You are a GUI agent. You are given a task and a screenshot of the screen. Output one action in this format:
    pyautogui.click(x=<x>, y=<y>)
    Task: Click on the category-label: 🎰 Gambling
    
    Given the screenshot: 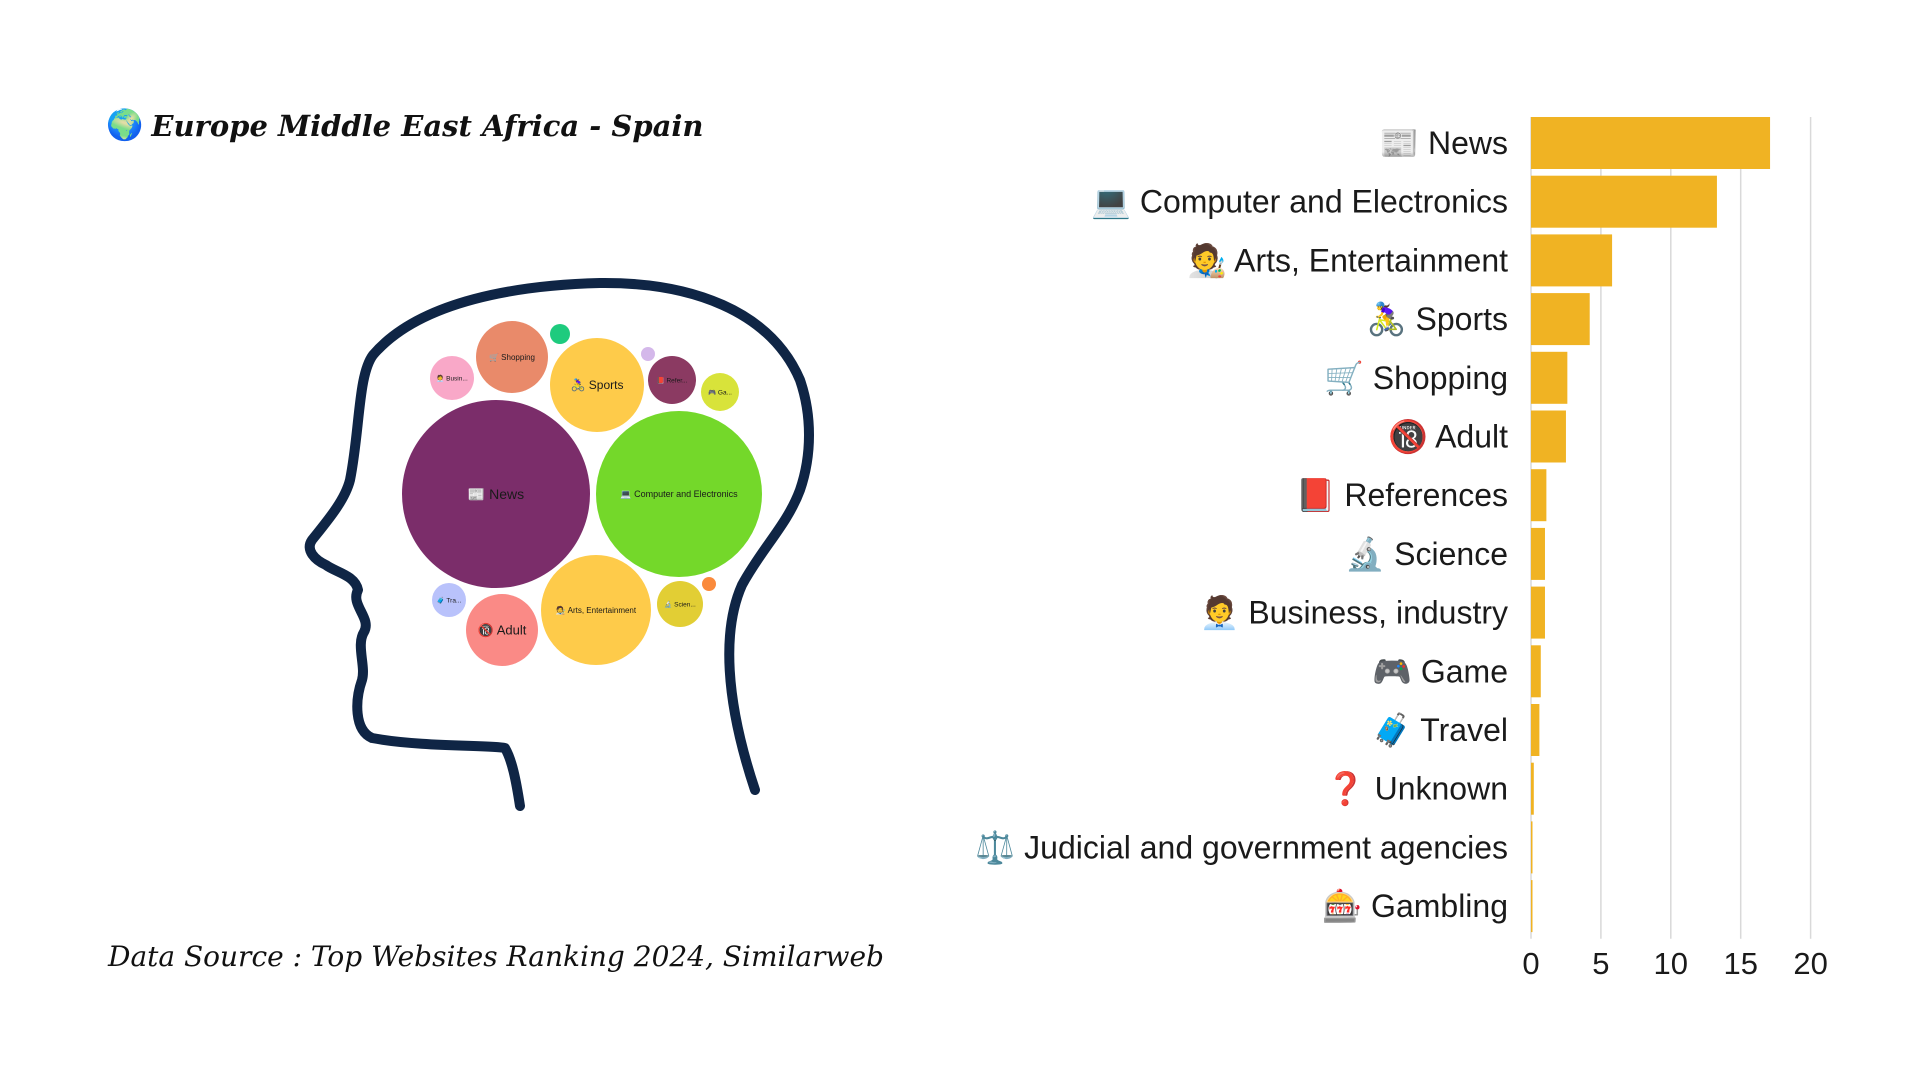 What is the action you would take?
    pyautogui.click(x=1415, y=906)
    